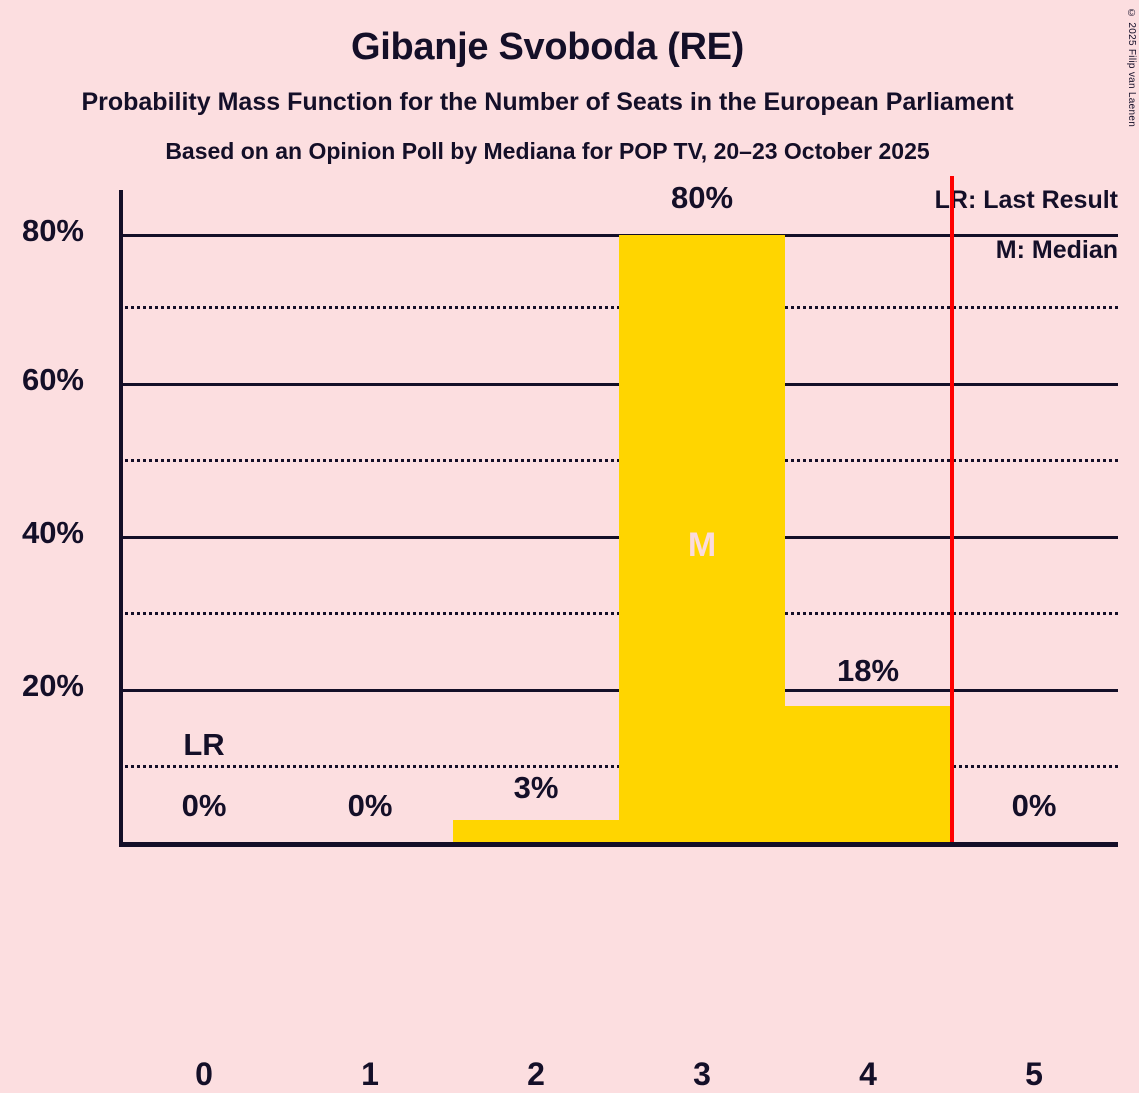 The height and width of the screenshot is (1093, 1139). Describe the element at coordinates (868, 1074) in the screenshot. I see `x-tick-label-4: 4` at that location.